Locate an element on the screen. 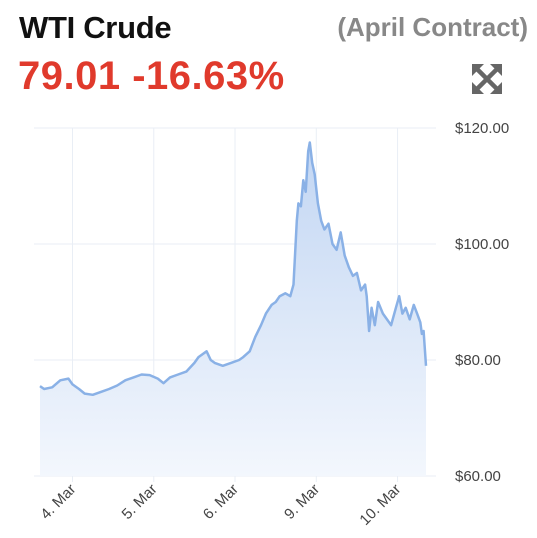 The height and width of the screenshot is (538, 537). expand-arrows-glyph is located at coordinates (487, 79).